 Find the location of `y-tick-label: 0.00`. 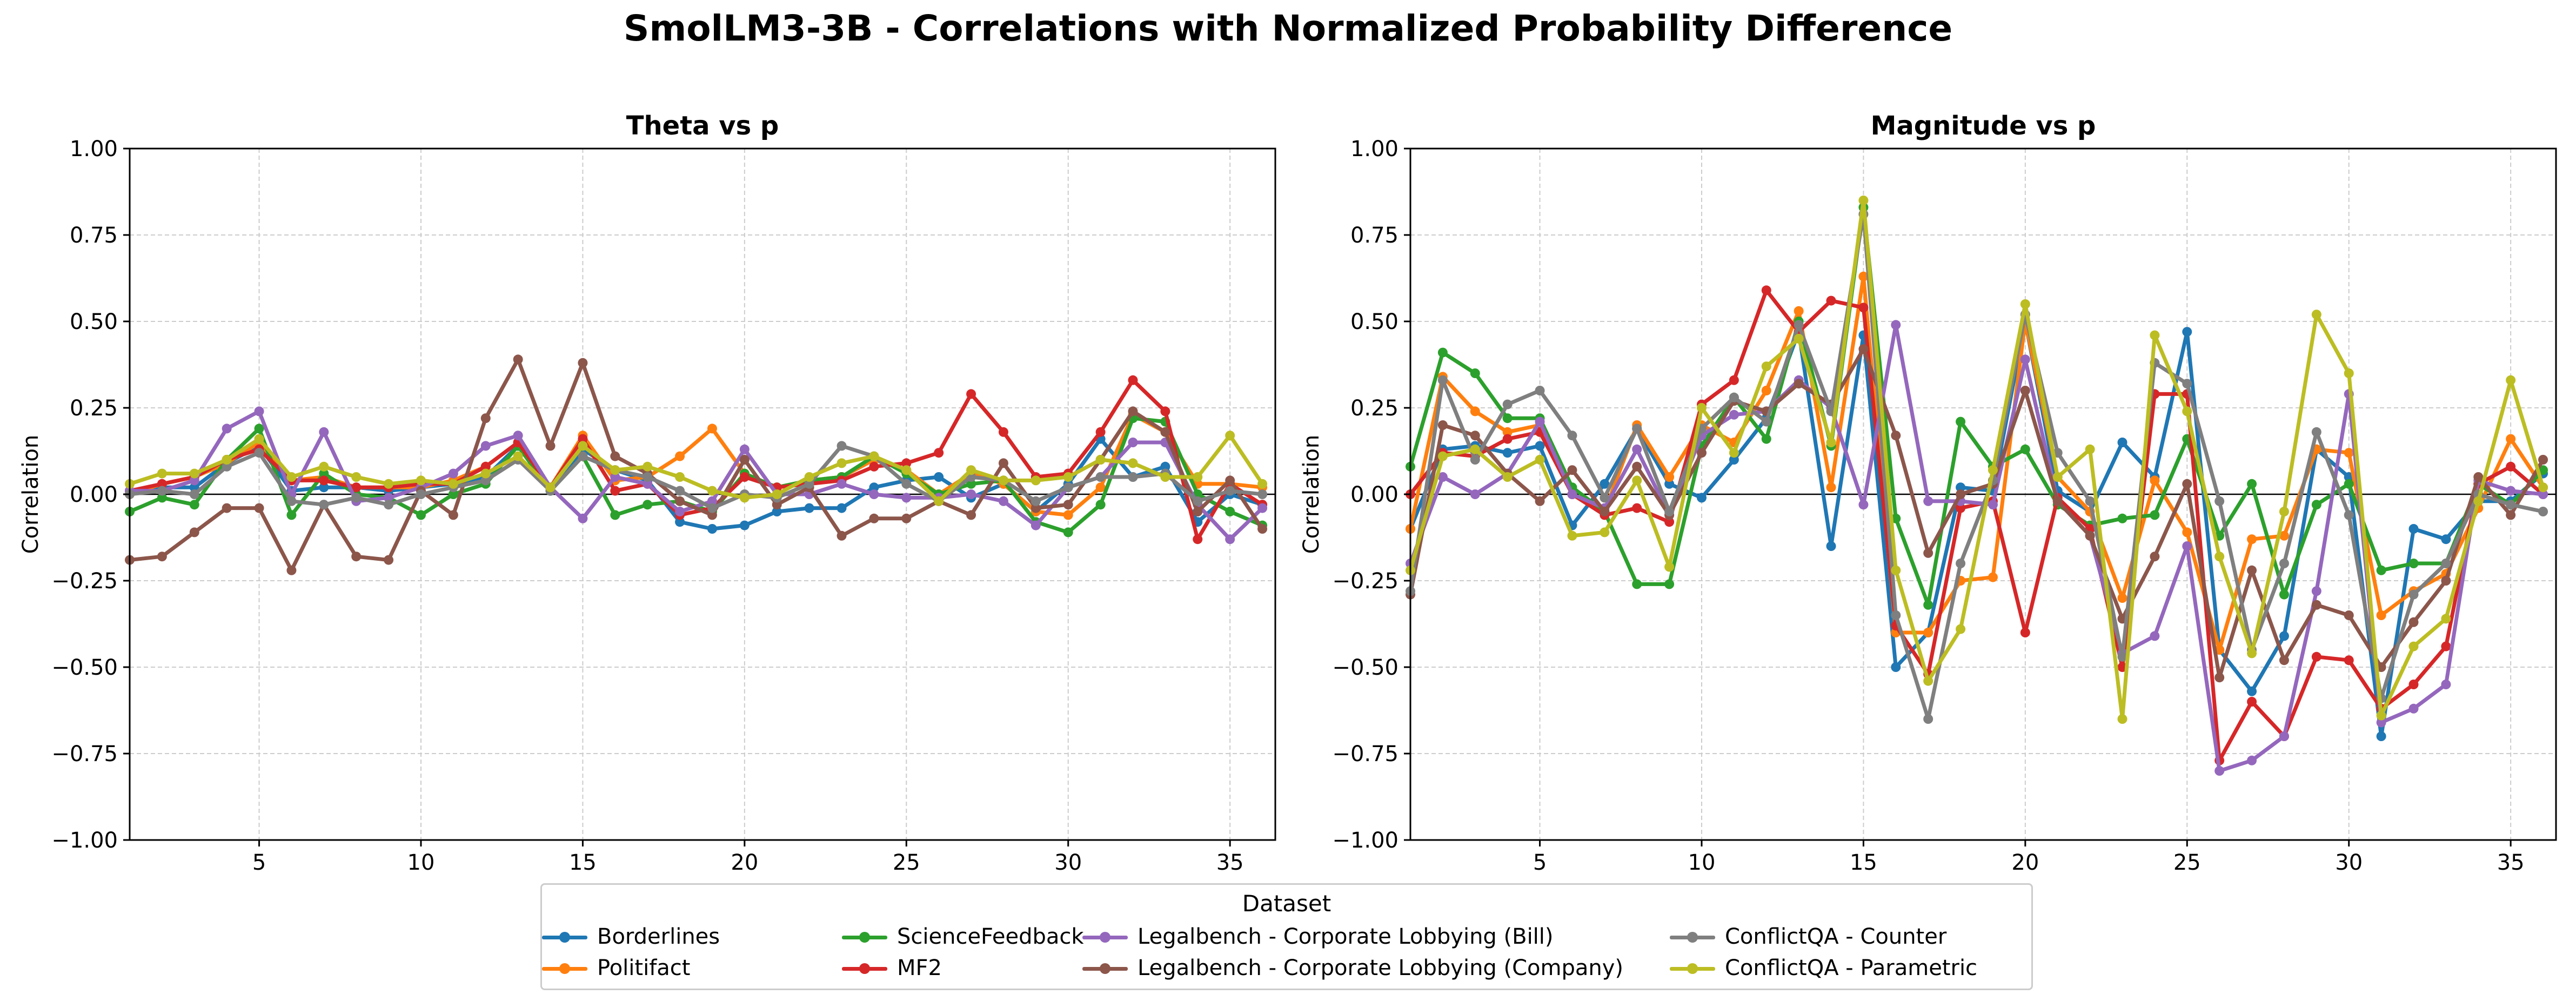

y-tick-label: 0.00 is located at coordinates (1374, 495).